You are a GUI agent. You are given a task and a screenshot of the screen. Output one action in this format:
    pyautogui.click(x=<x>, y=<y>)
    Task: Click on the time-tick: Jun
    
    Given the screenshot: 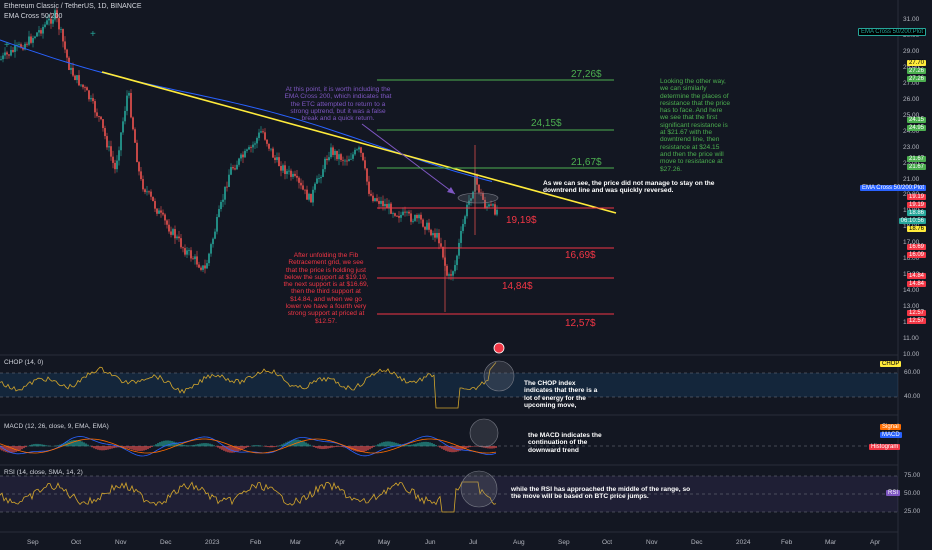 What is the action you would take?
    pyautogui.click(x=430, y=542)
    